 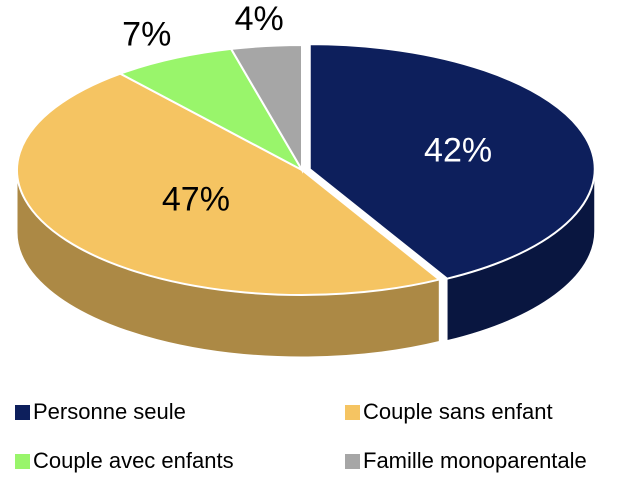 What do you see at coordinates (146, 34) in the screenshot?
I see `data-label: 7%` at bounding box center [146, 34].